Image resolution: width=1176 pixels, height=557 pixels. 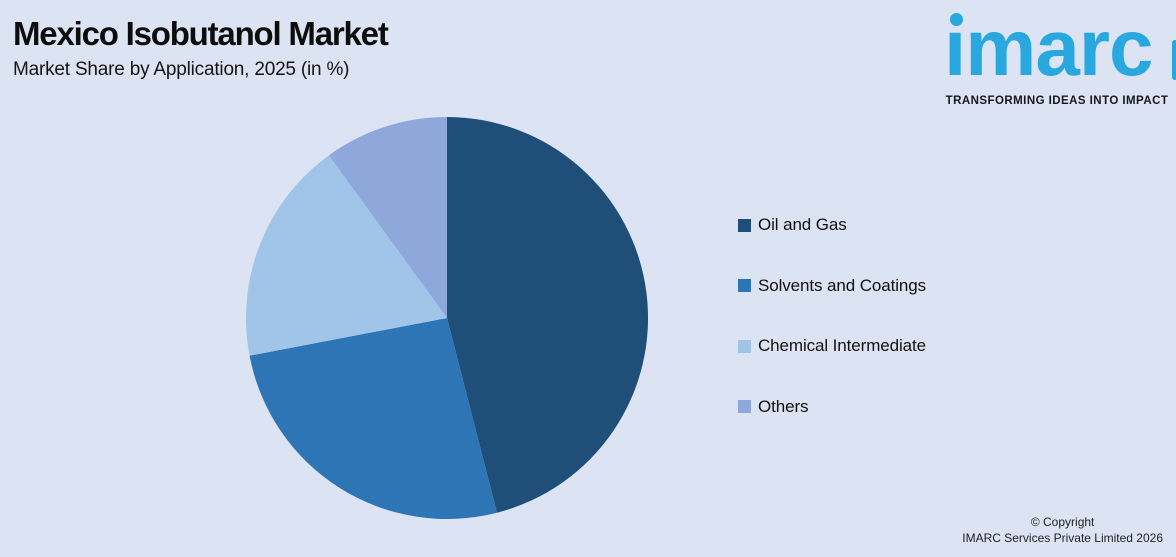 What do you see at coordinates (201, 33) in the screenshot?
I see `page-title: Mexico Isobutanol Market` at bounding box center [201, 33].